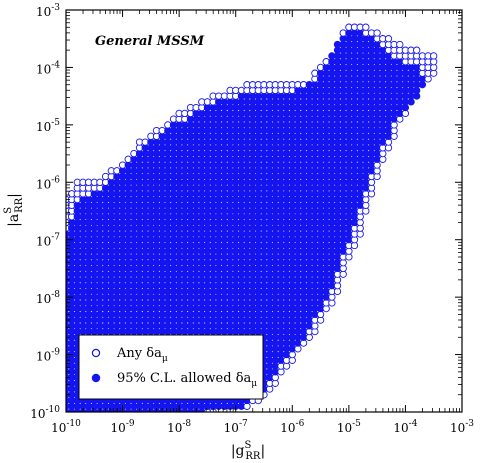  Describe the element at coordinates (179, 427) in the screenshot. I see `x-tick-label: 10⁻⁸` at that location.